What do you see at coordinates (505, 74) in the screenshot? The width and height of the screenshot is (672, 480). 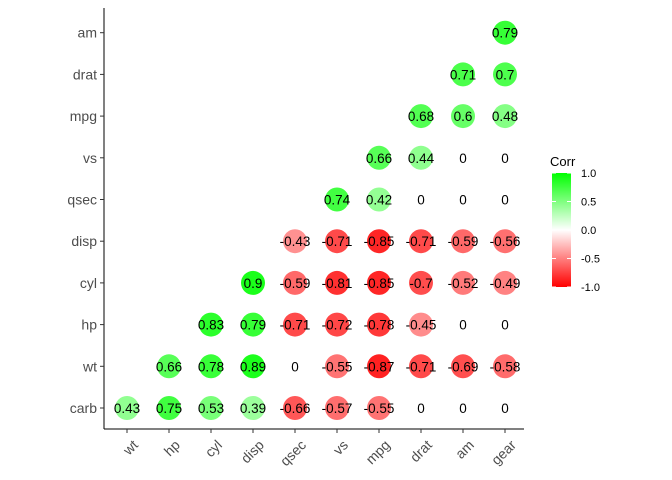 I see `cell-circle-drat-gear` at bounding box center [505, 74].